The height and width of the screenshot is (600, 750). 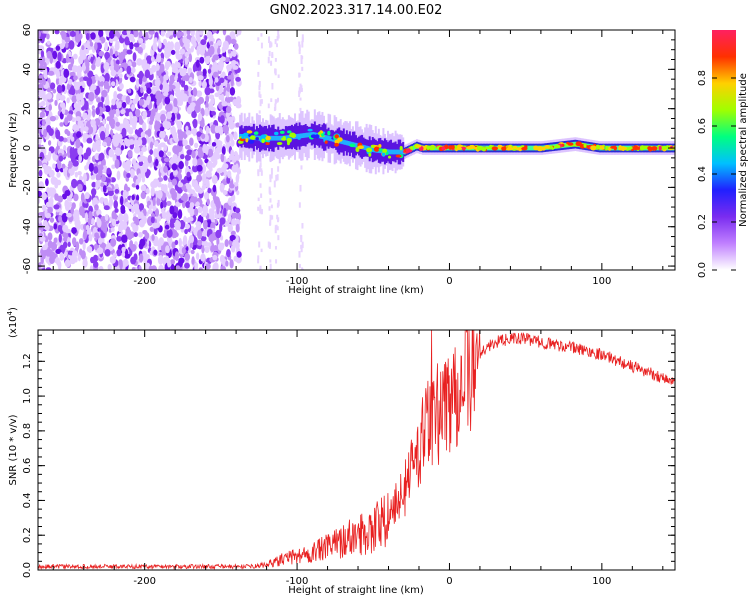 What do you see at coordinates (27, 431) in the screenshot?
I see `snr-y-tick-label: 0.8` at bounding box center [27, 431].